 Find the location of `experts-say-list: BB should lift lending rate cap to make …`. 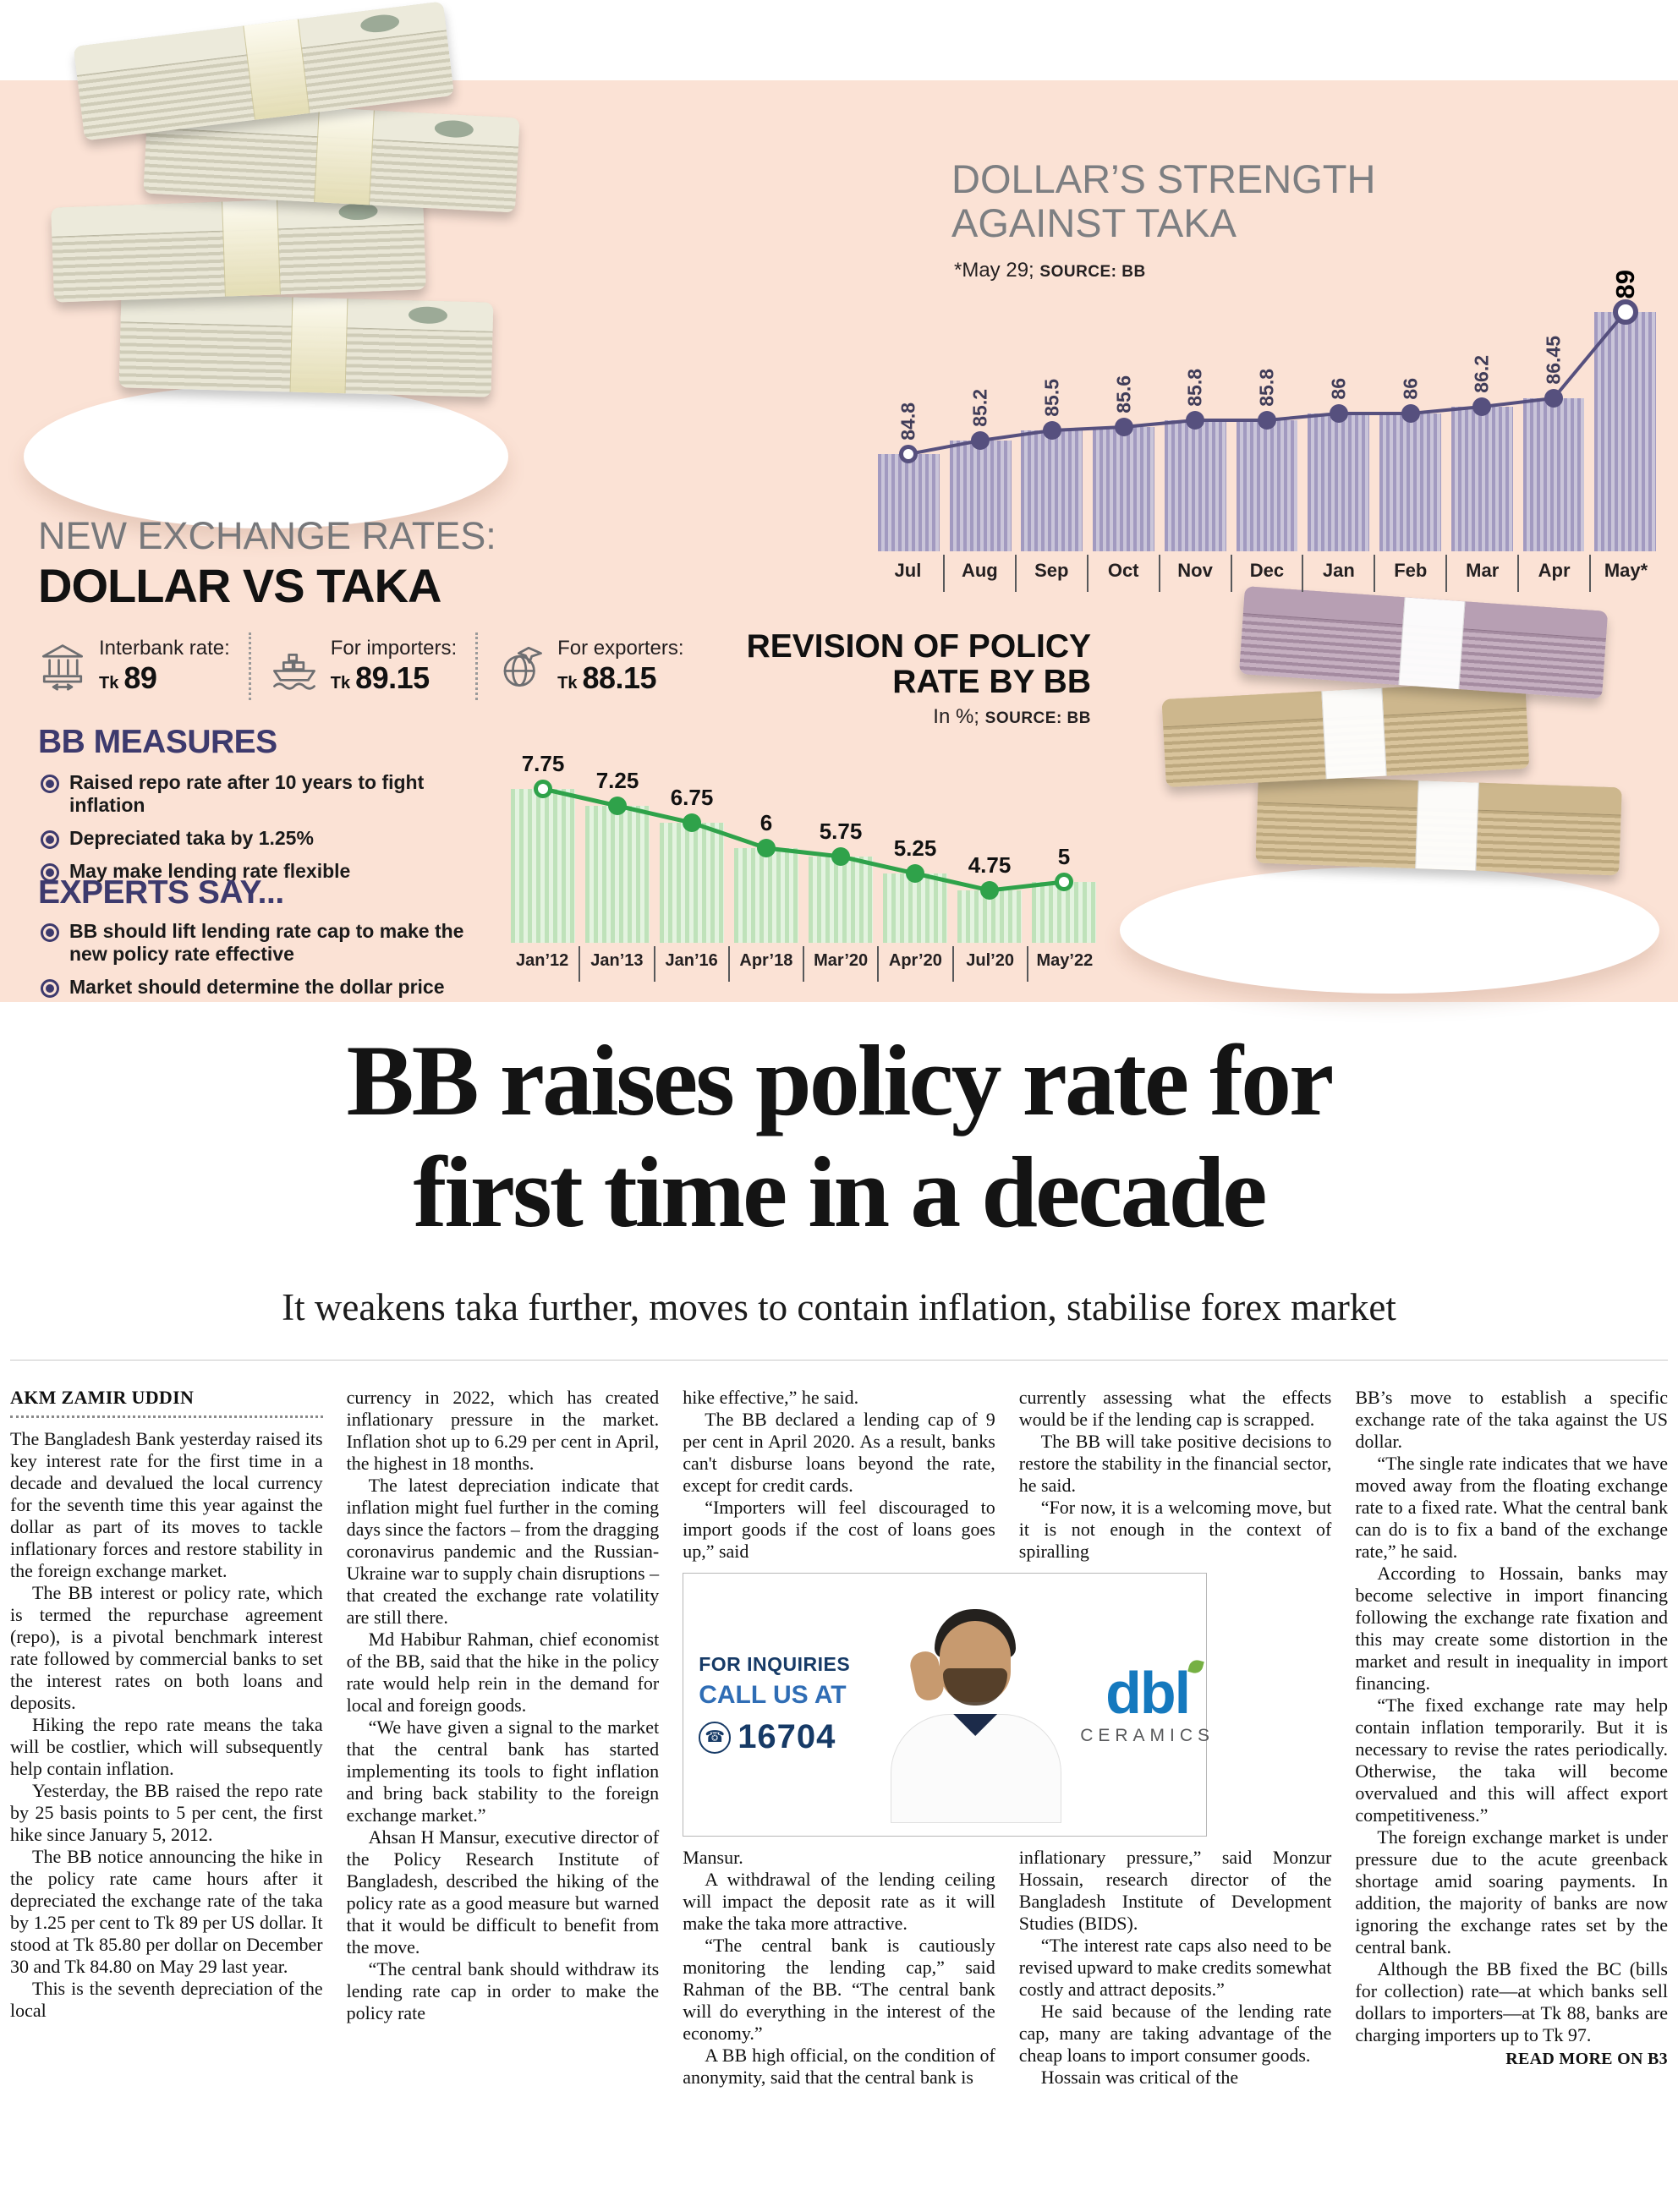

experts-say-list: BB should lift lending rate cap to make … is located at coordinates (269, 959).